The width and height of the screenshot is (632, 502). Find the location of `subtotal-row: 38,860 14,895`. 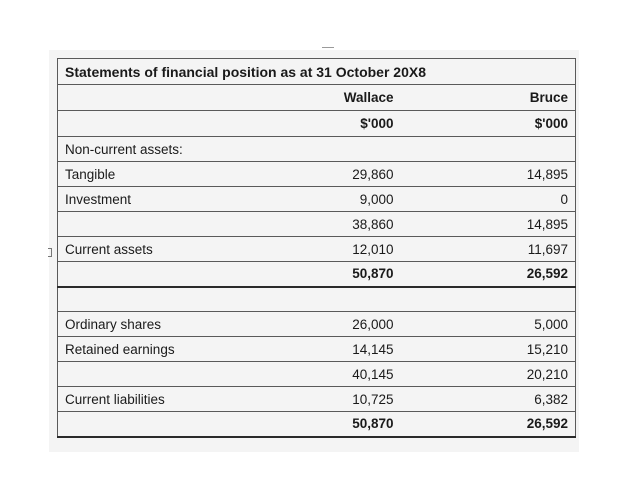

subtotal-row: 38,860 14,895 is located at coordinates (317, 224).